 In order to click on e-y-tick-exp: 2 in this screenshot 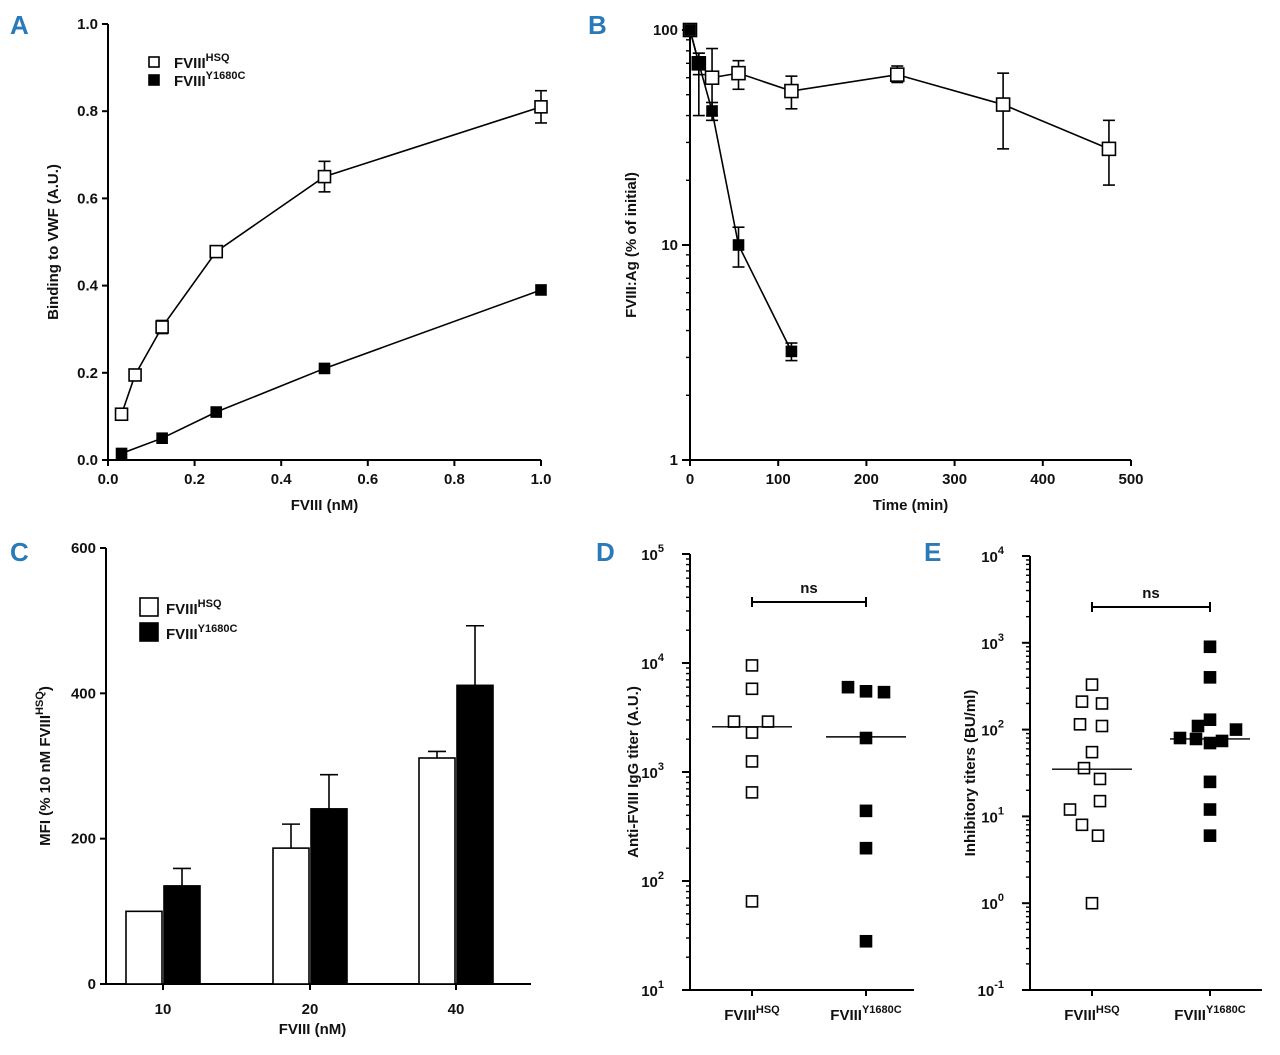, I will do `click(1001, 725)`.